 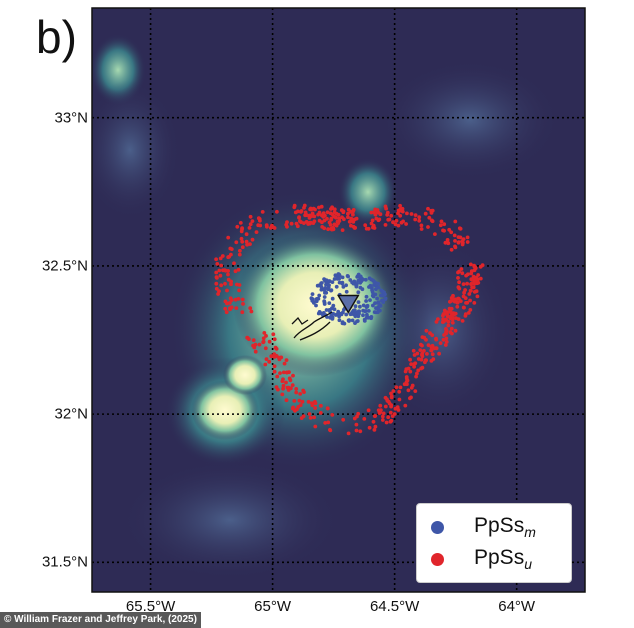 I want to click on latitude-label: 31.5°N, so click(x=64, y=562).